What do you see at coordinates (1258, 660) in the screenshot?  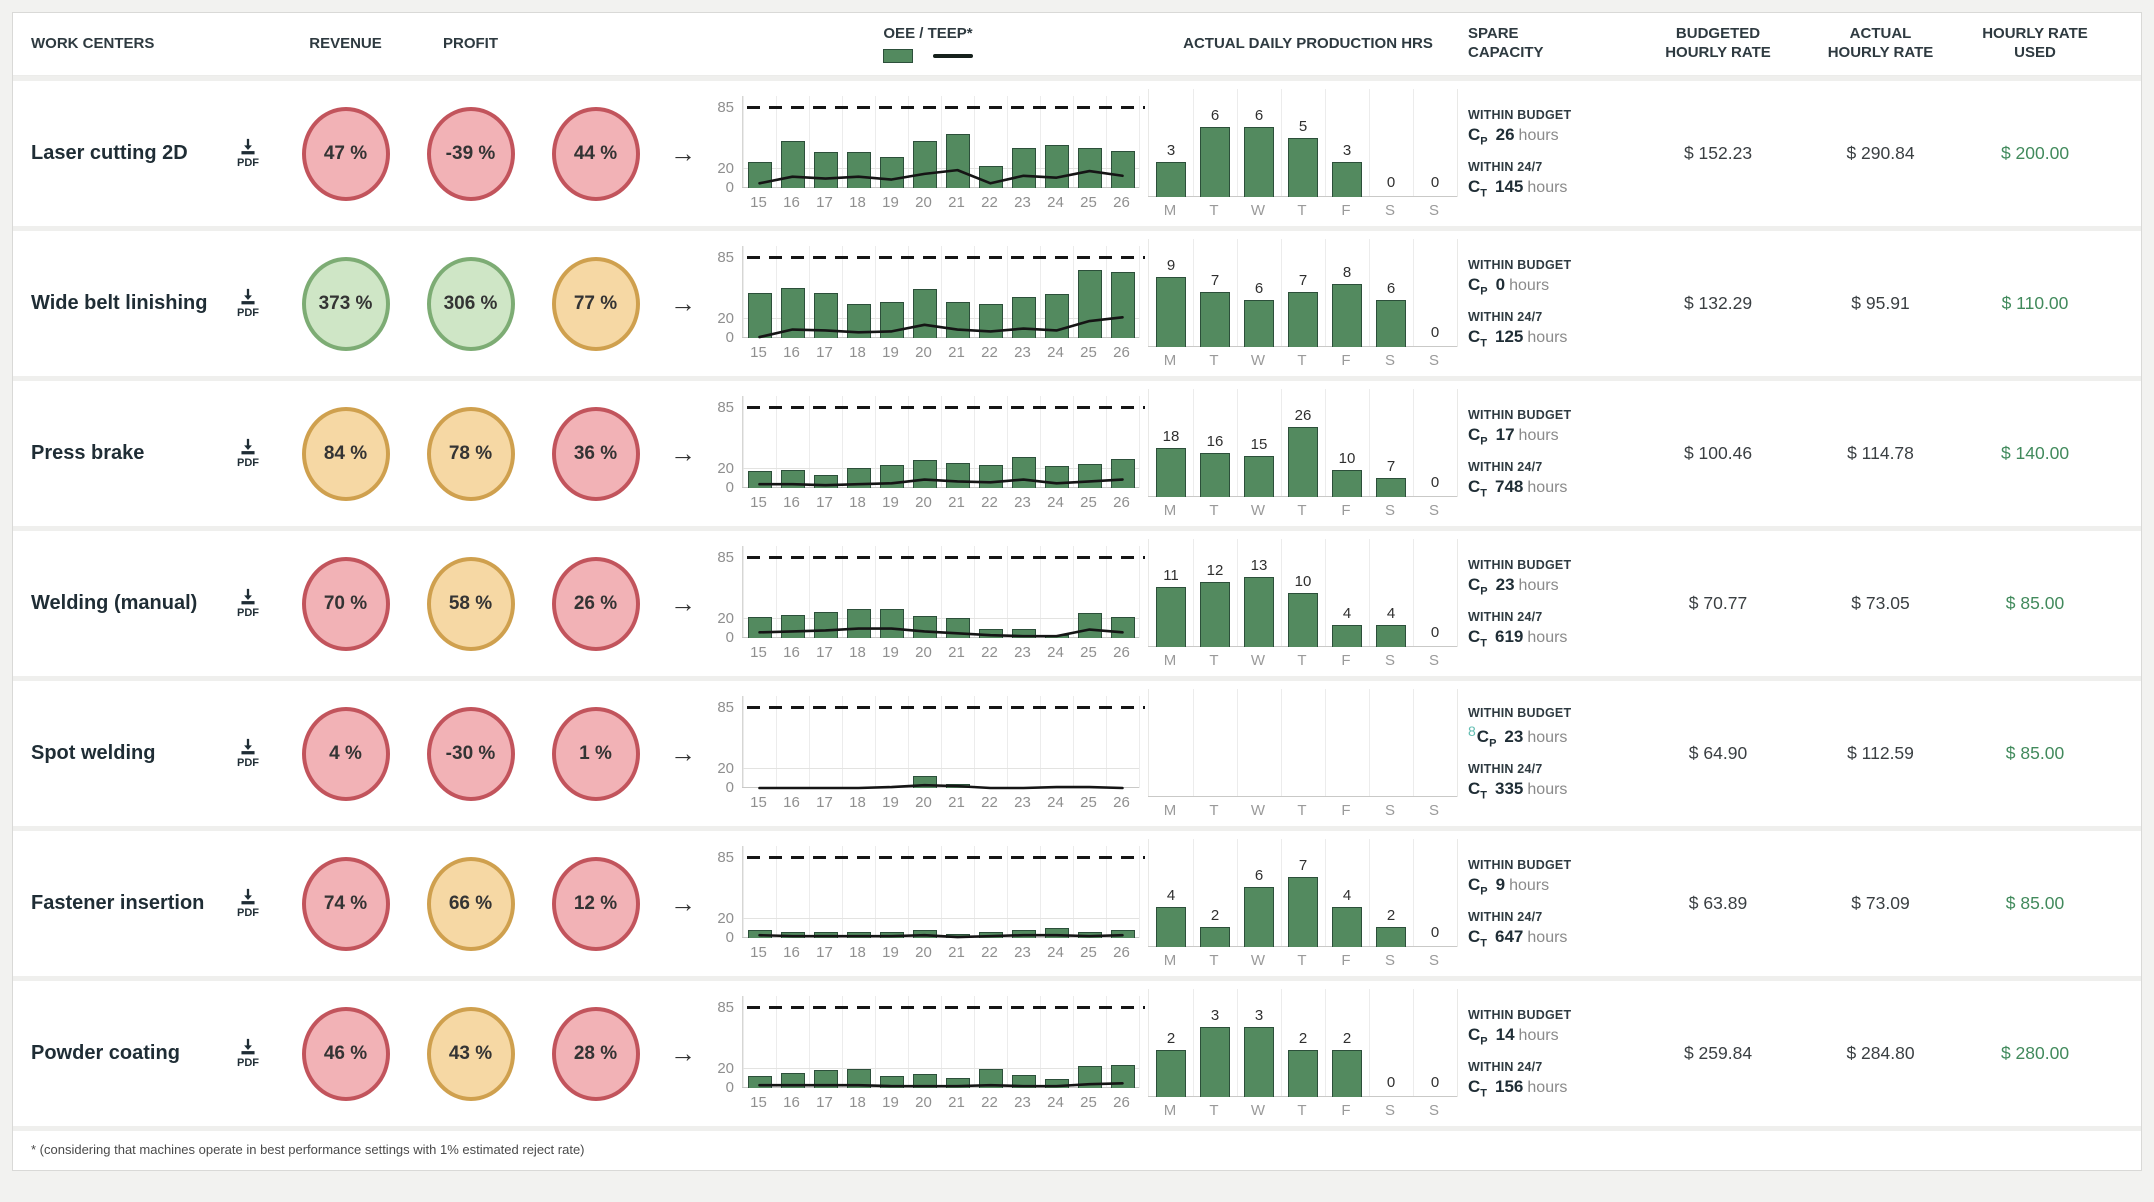 I see `day-label: W` at bounding box center [1258, 660].